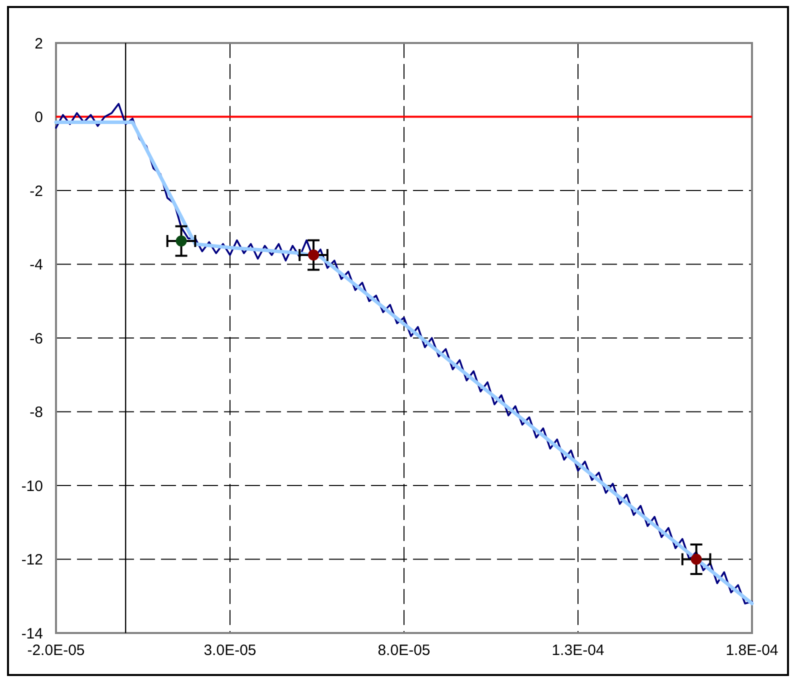 The image size is (796, 680). What do you see at coordinates (36, 265) in the screenshot?
I see `y-tick-label: -4` at bounding box center [36, 265].